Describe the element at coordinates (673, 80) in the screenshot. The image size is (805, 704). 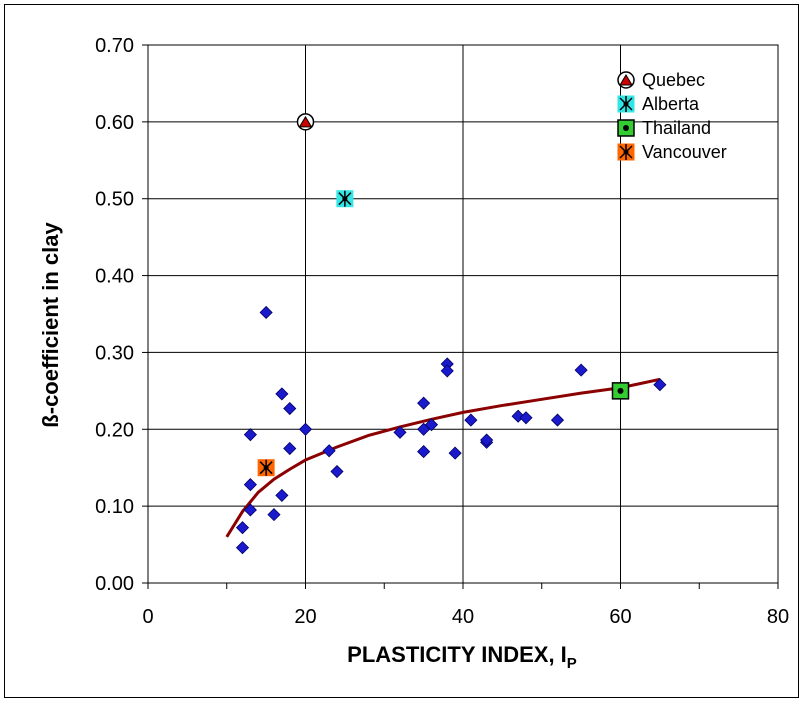
I see `legend-label-quebec: Quebec` at that location.